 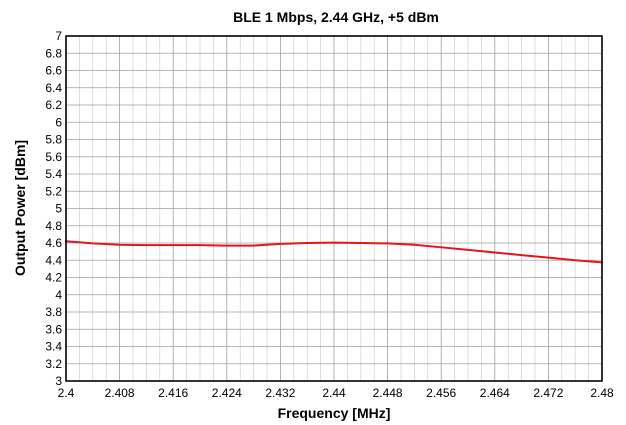 I want to click on y-tick-label: 6.2, so click(x=53, y=105).